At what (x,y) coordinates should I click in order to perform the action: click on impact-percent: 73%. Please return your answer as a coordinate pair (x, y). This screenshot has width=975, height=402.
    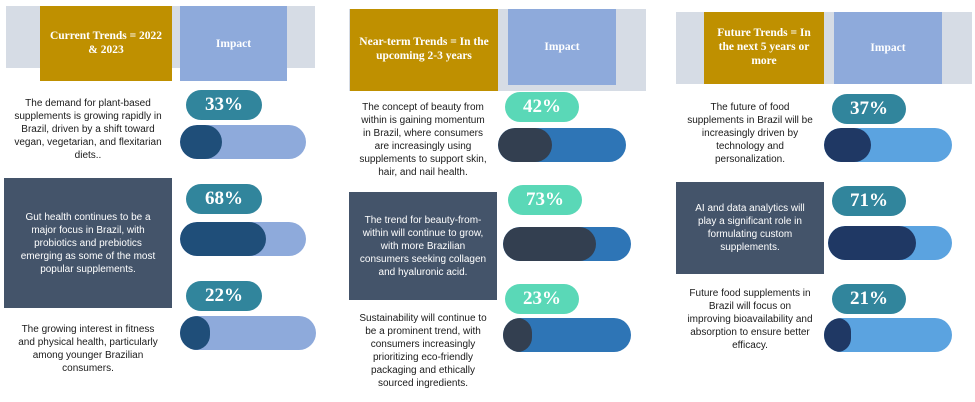
    Looking at the image, I should click on (545, 200).